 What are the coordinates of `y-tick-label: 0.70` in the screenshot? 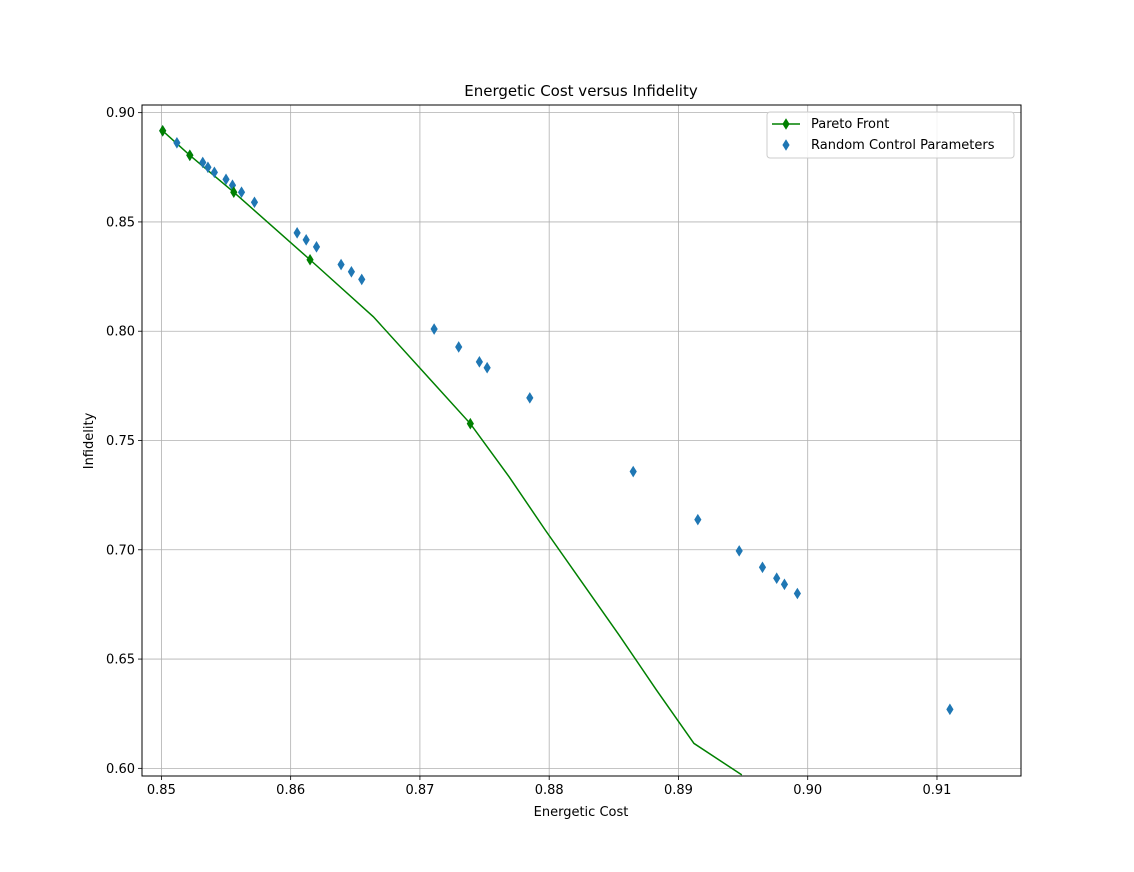 It's located at (120, 550).